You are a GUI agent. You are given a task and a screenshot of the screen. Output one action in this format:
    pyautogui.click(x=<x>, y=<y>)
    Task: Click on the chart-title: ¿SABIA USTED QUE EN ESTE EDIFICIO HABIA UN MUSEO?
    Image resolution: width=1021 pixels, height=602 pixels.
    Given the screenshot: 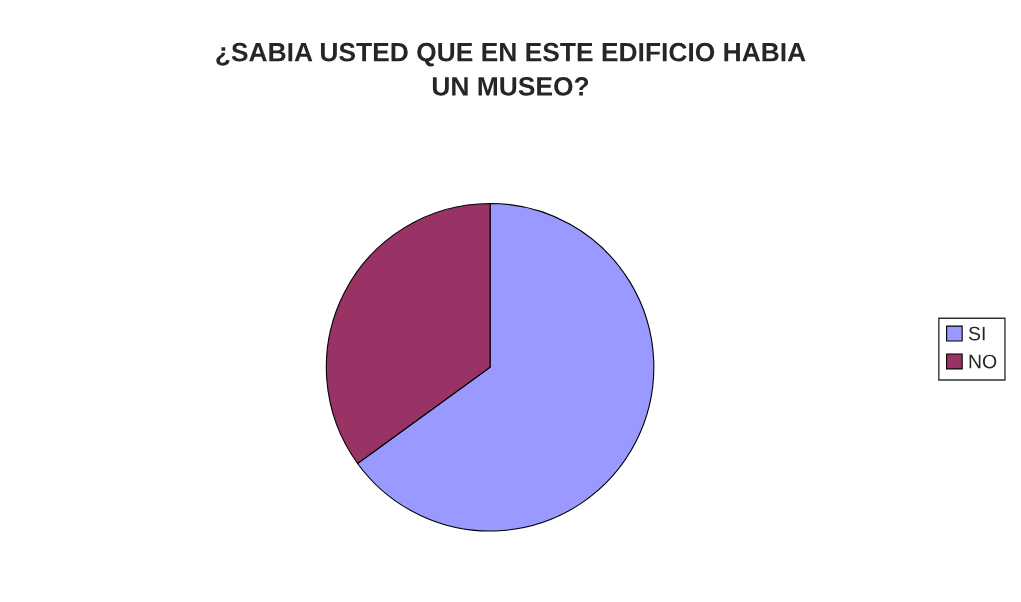 What is the action you would take?
    pyautogui.click(x=511, y=69)
    